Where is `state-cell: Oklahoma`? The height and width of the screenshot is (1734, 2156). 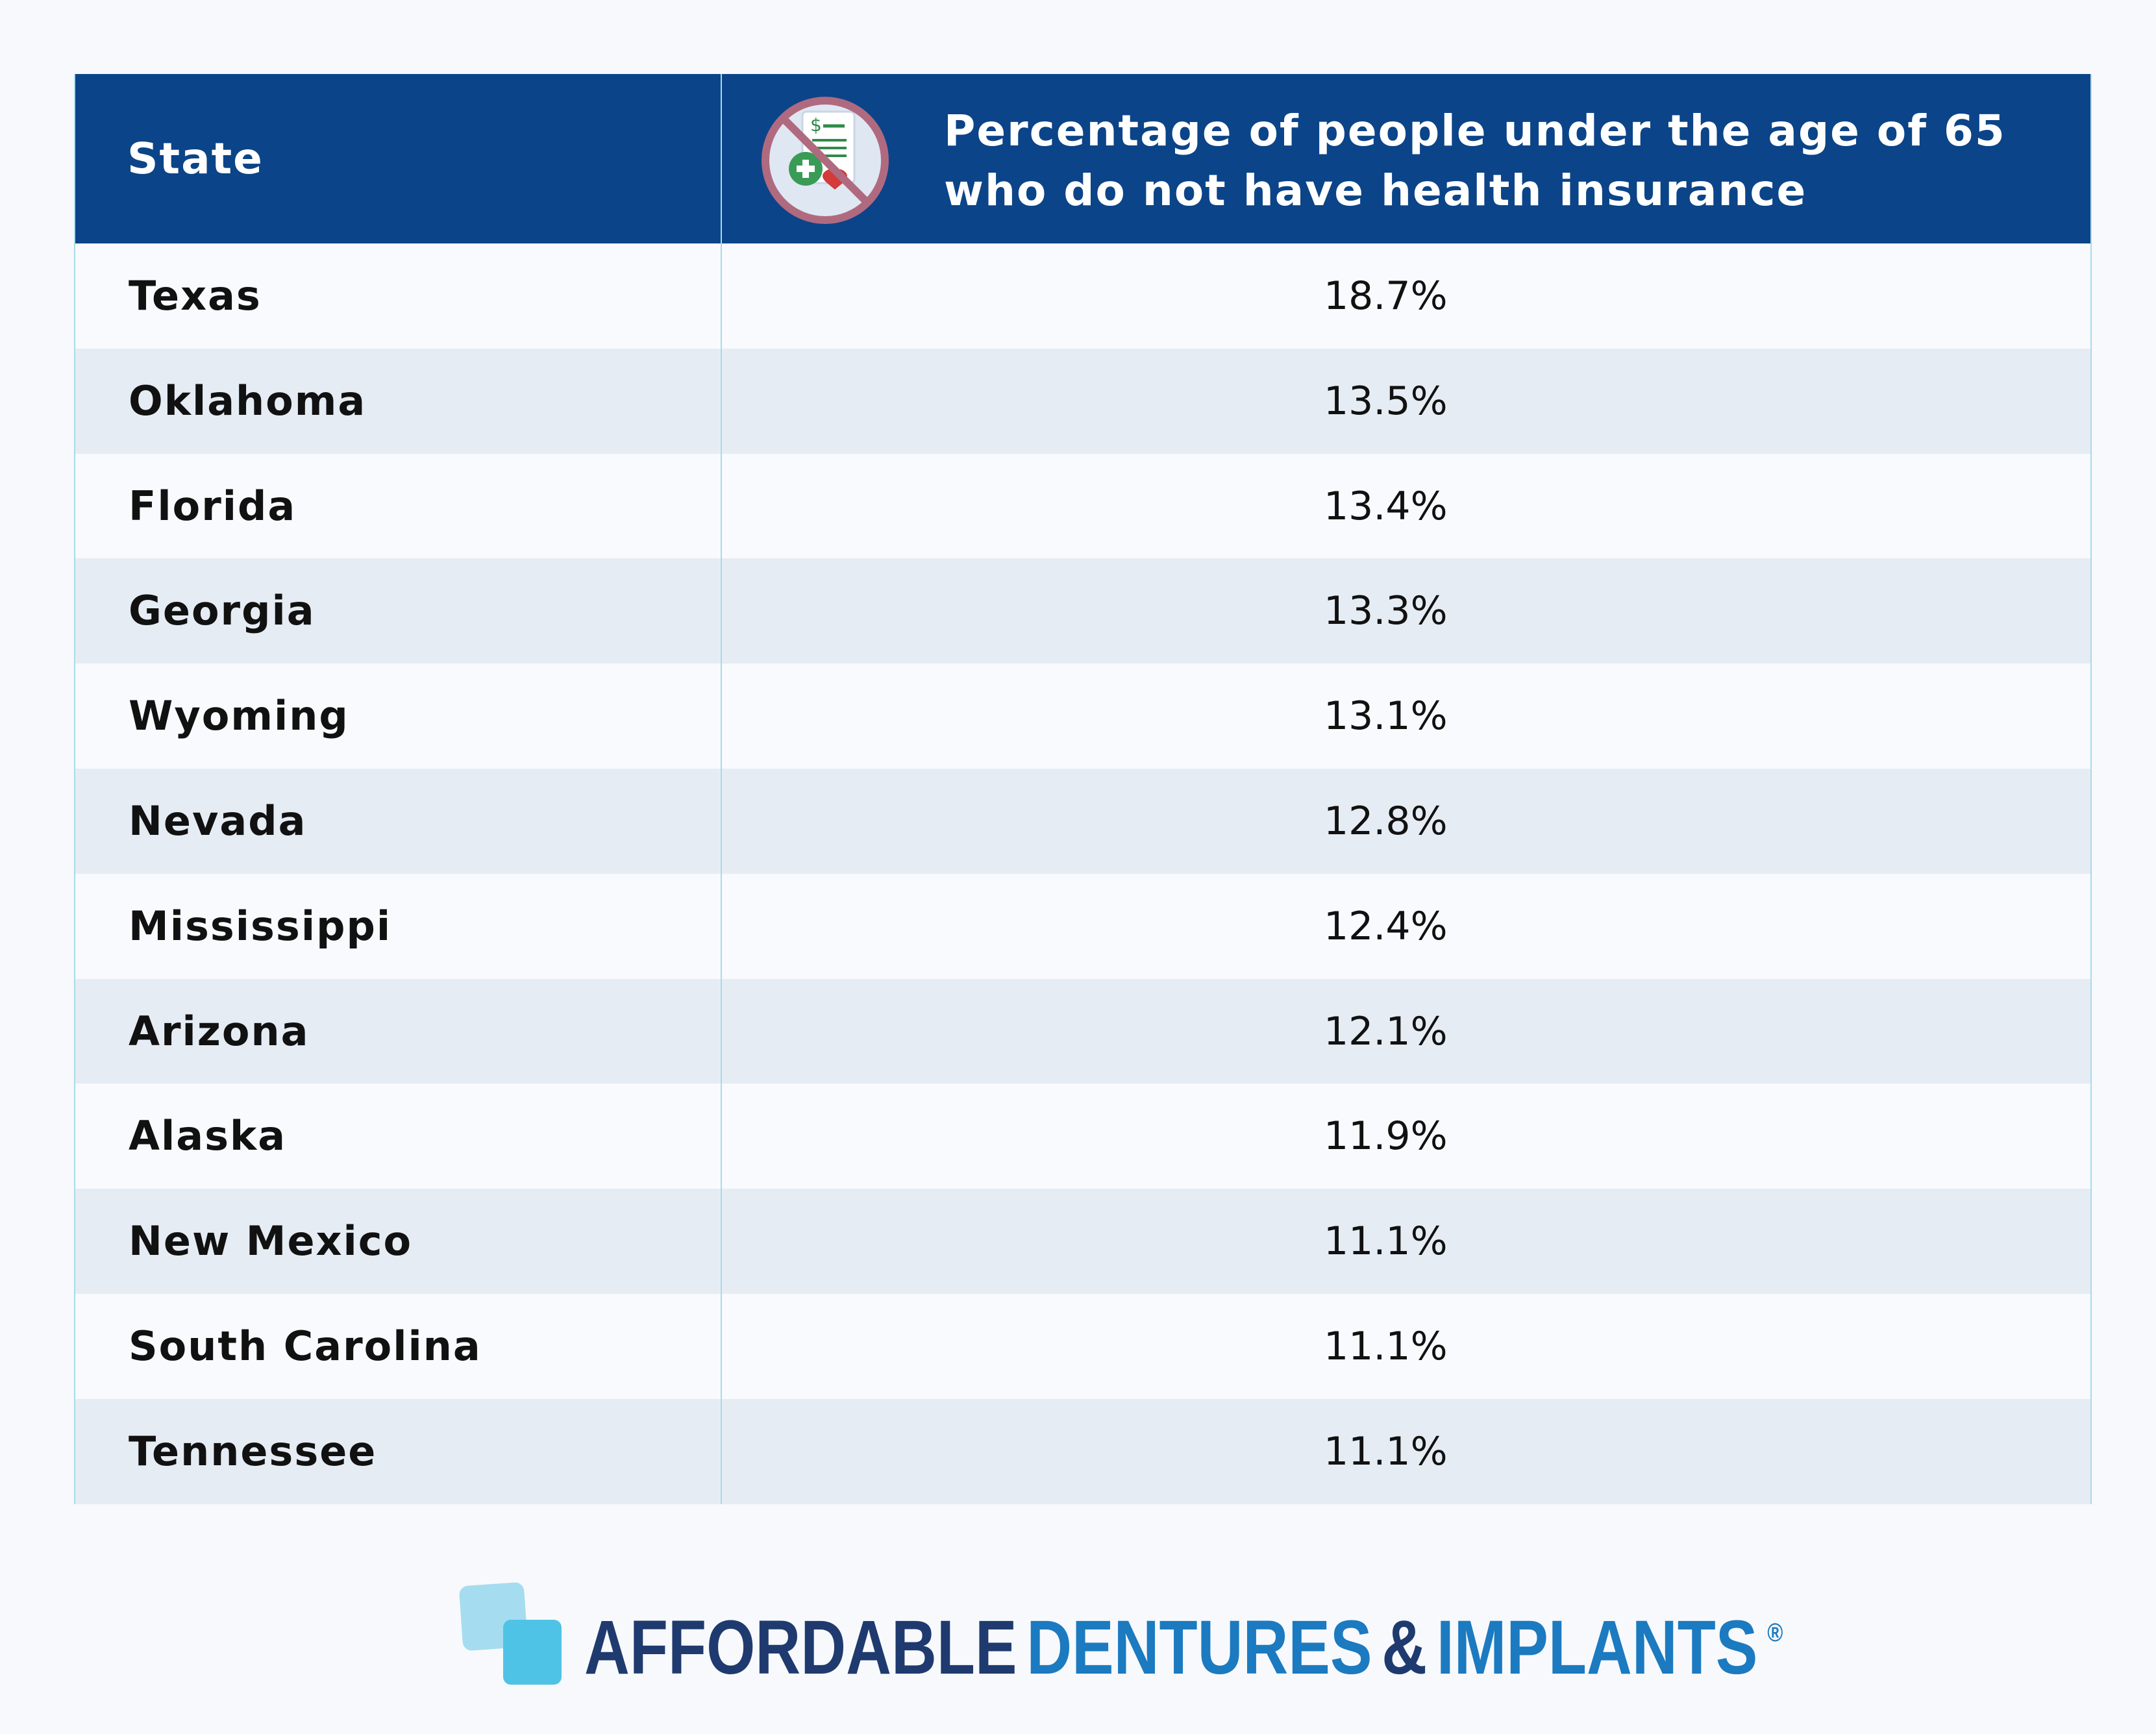 state-cell: Oklahoma is located at coordinates (248, 401).